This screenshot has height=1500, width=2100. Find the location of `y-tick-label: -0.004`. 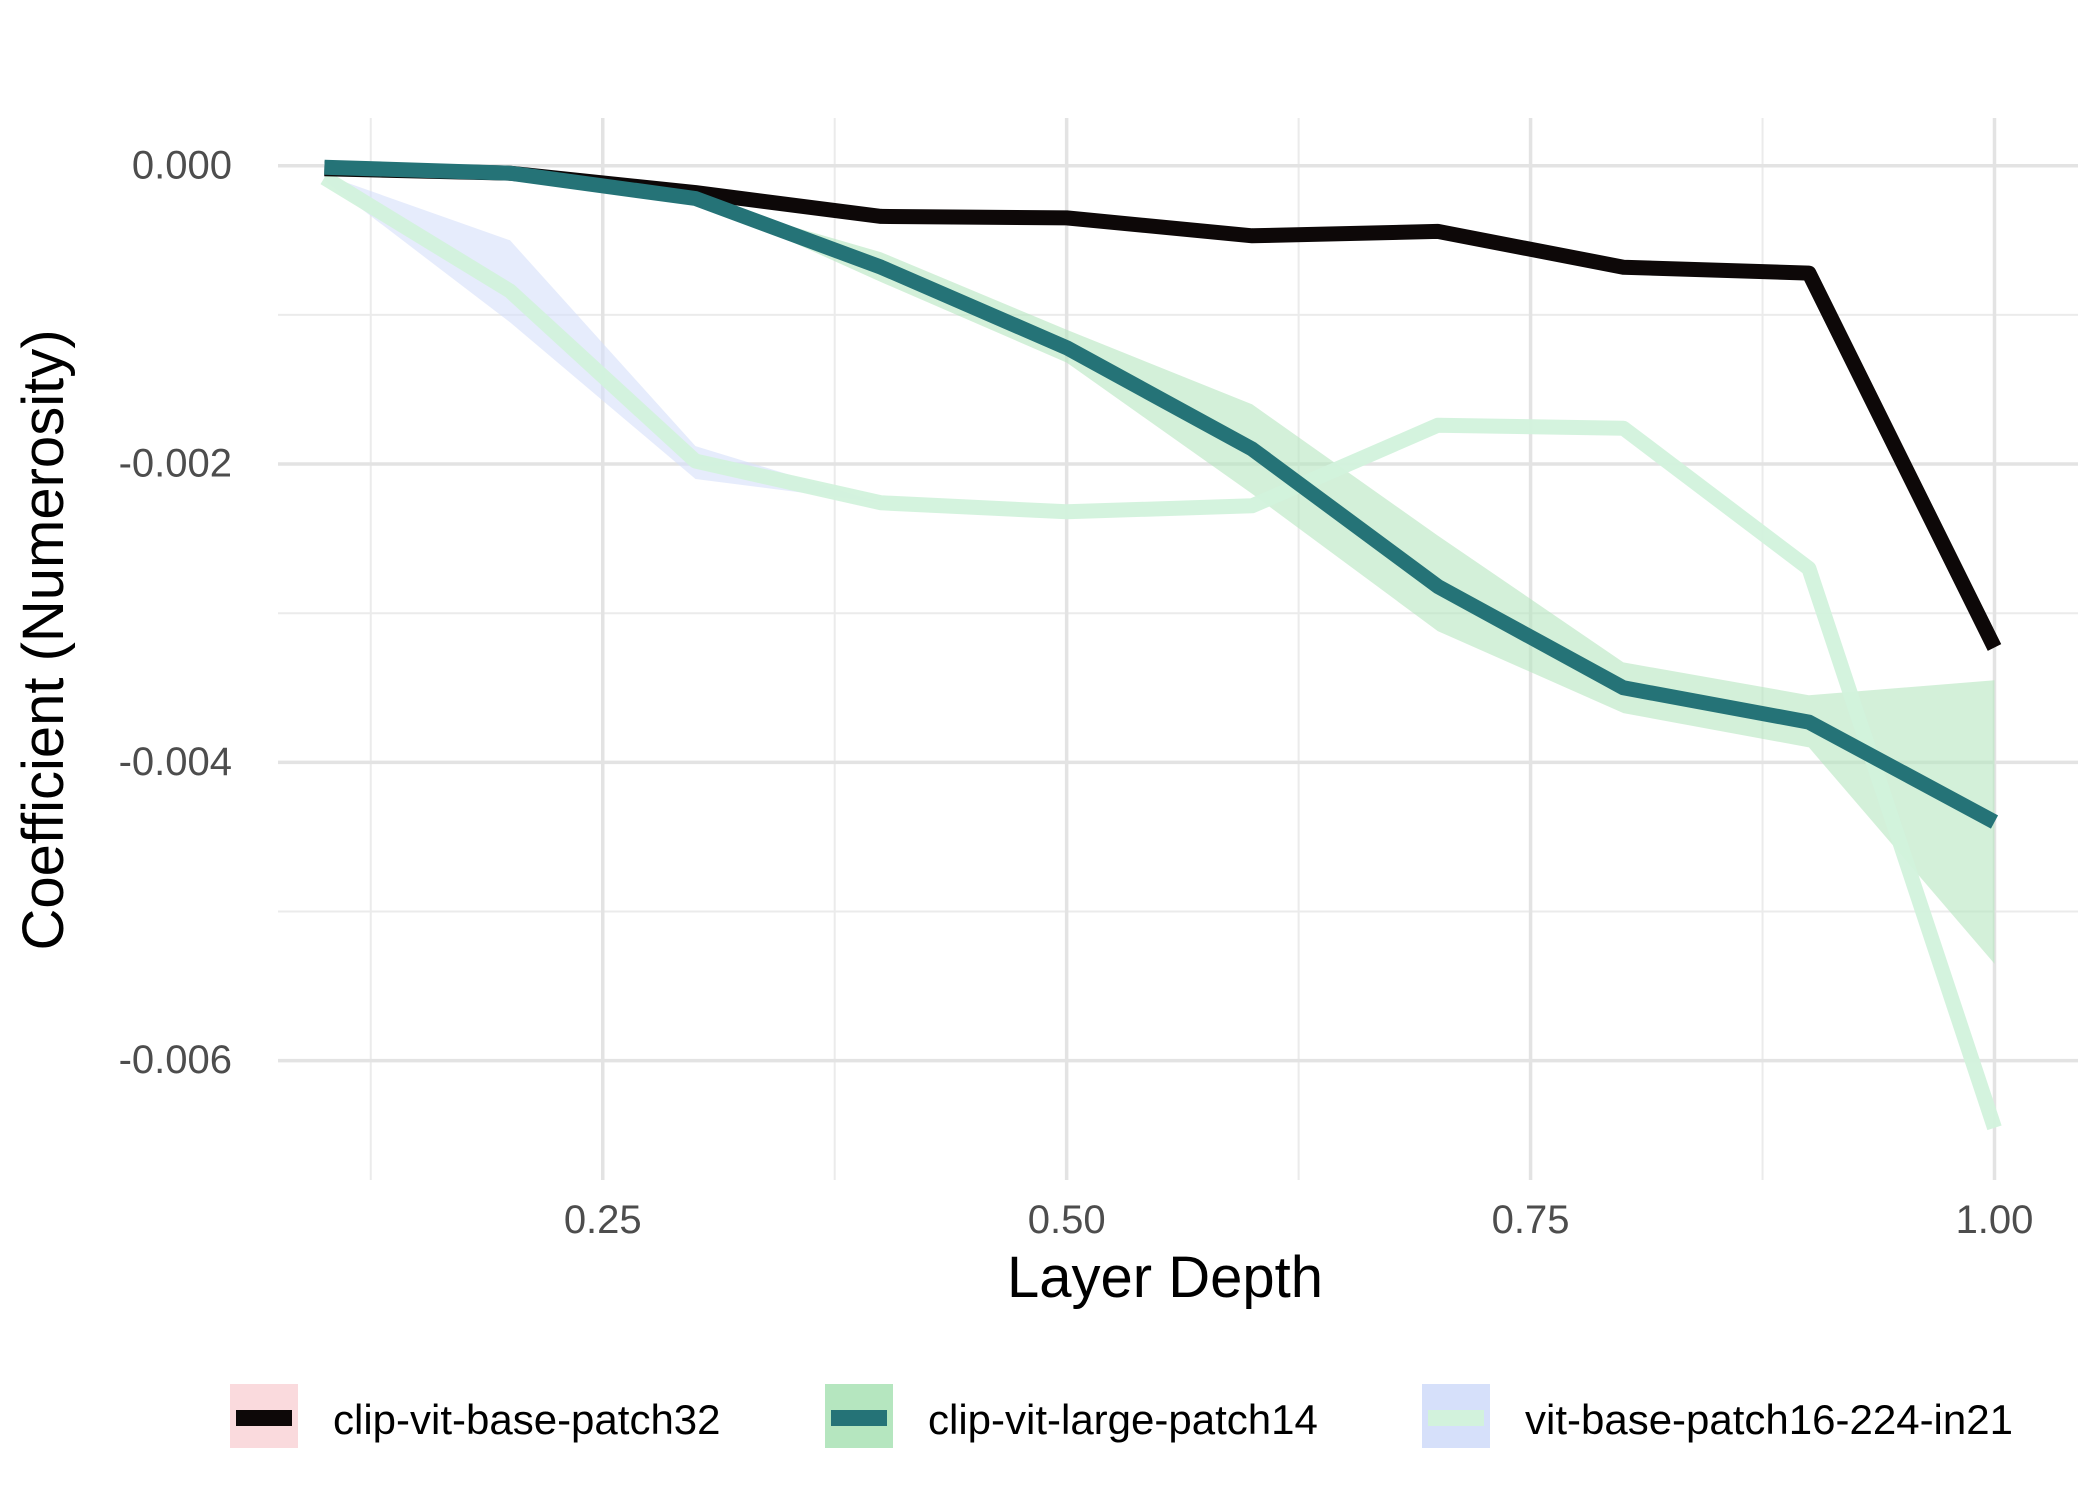

y-tick-label: -0.004 is located at coordinates (175, 762).